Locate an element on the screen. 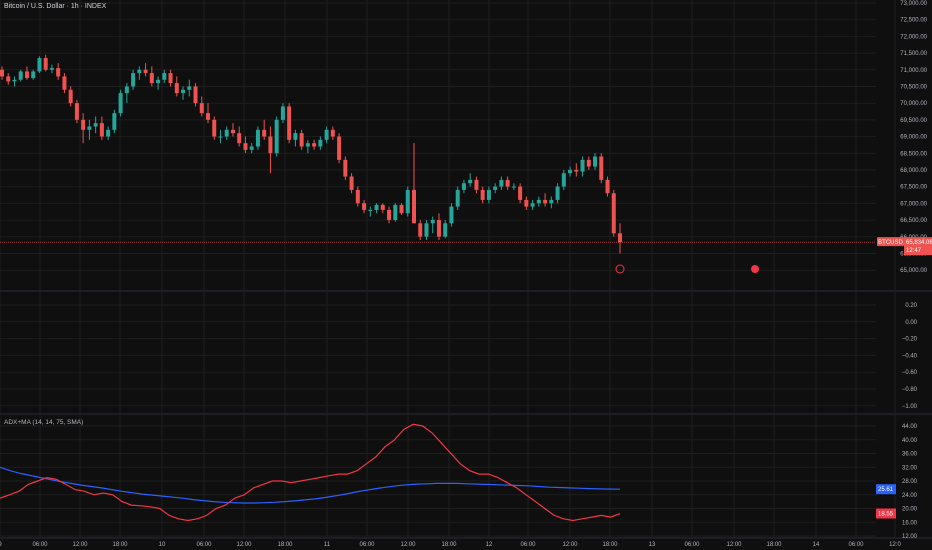 The image size is (932, 550). adx-tick-label: 40.00 is located at coordinates (910, 441).